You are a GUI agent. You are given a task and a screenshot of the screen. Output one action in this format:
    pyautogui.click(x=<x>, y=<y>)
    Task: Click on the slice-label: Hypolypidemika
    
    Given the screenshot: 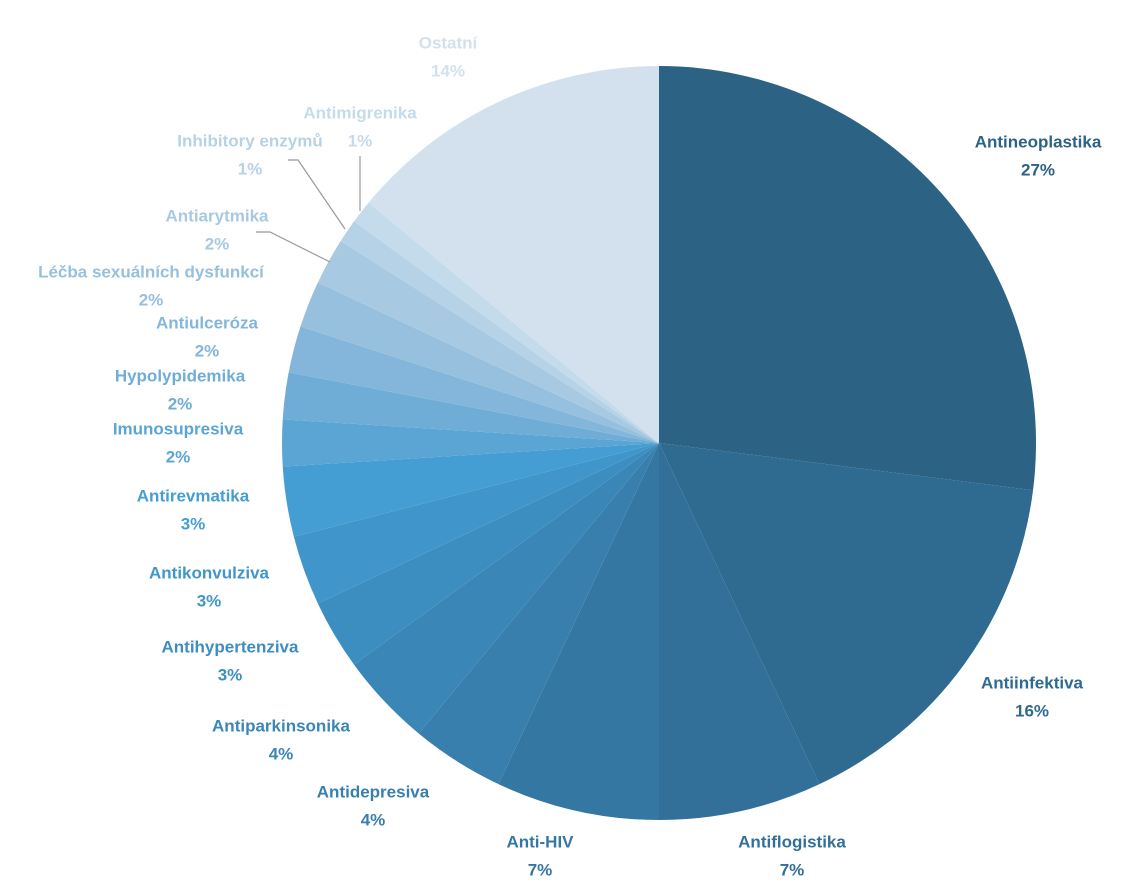 What is the action you would take?
    pyautogui.click(x=180, y=375)
    